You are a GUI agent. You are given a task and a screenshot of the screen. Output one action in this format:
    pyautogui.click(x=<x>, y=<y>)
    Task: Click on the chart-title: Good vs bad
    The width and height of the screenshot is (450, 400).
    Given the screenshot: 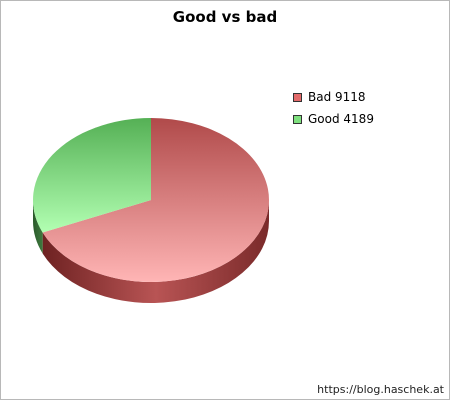 What is the action you would take?
    pyautogui.click(x=225, y=17)
    